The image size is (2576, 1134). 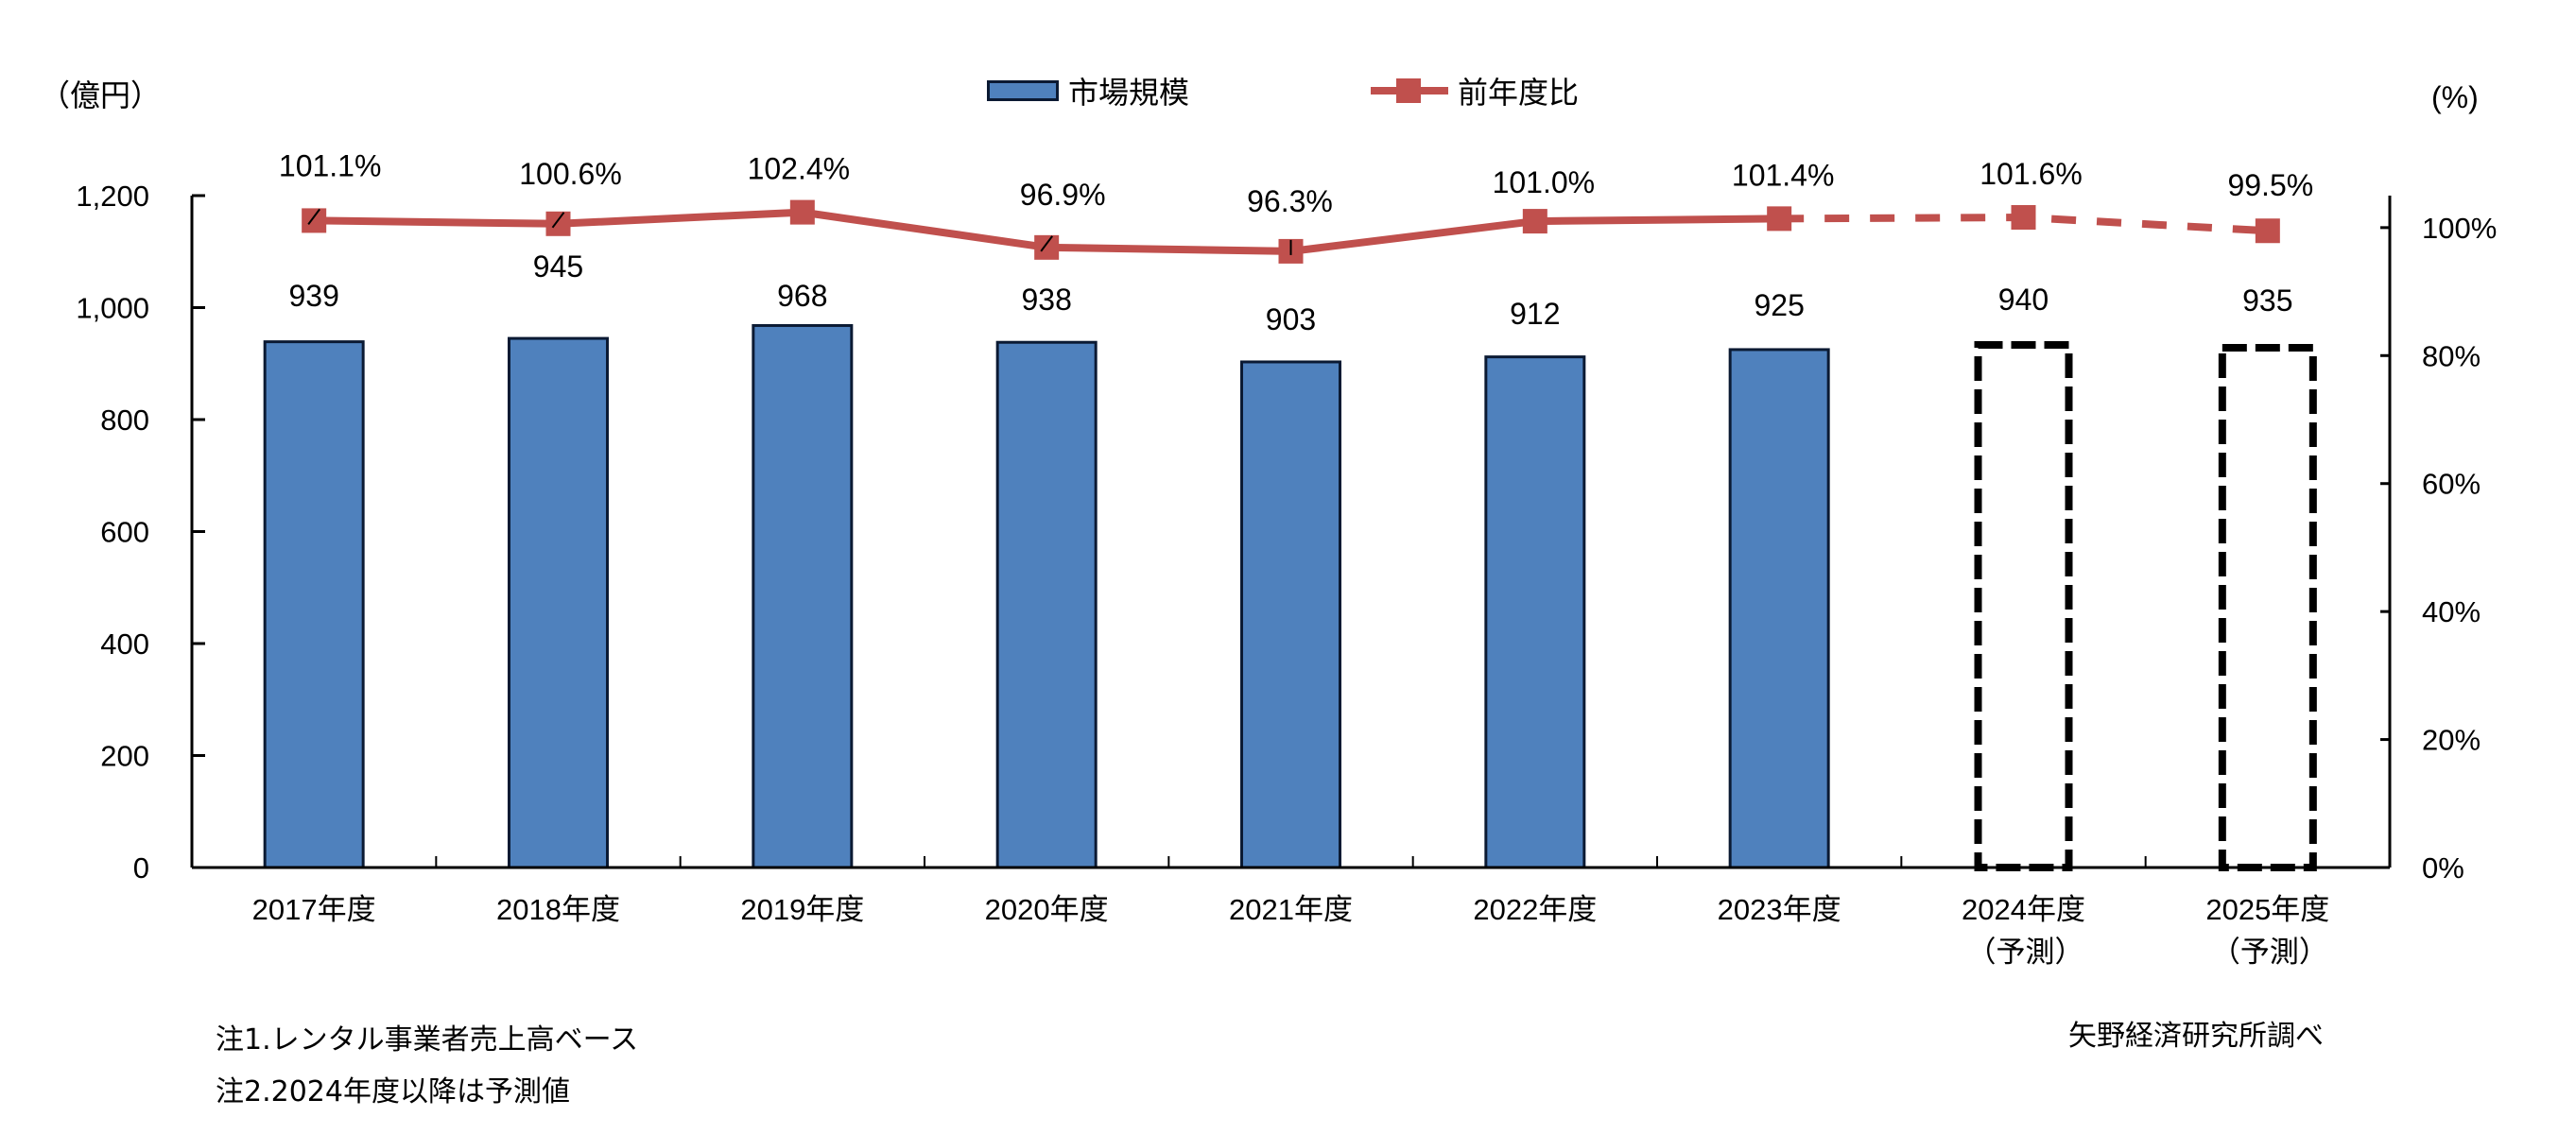 What do you see at coordinates (2451, 355) in the screenshot?
I see `right-axis-tick-label: 80%` at bounding box center [2451, 355].